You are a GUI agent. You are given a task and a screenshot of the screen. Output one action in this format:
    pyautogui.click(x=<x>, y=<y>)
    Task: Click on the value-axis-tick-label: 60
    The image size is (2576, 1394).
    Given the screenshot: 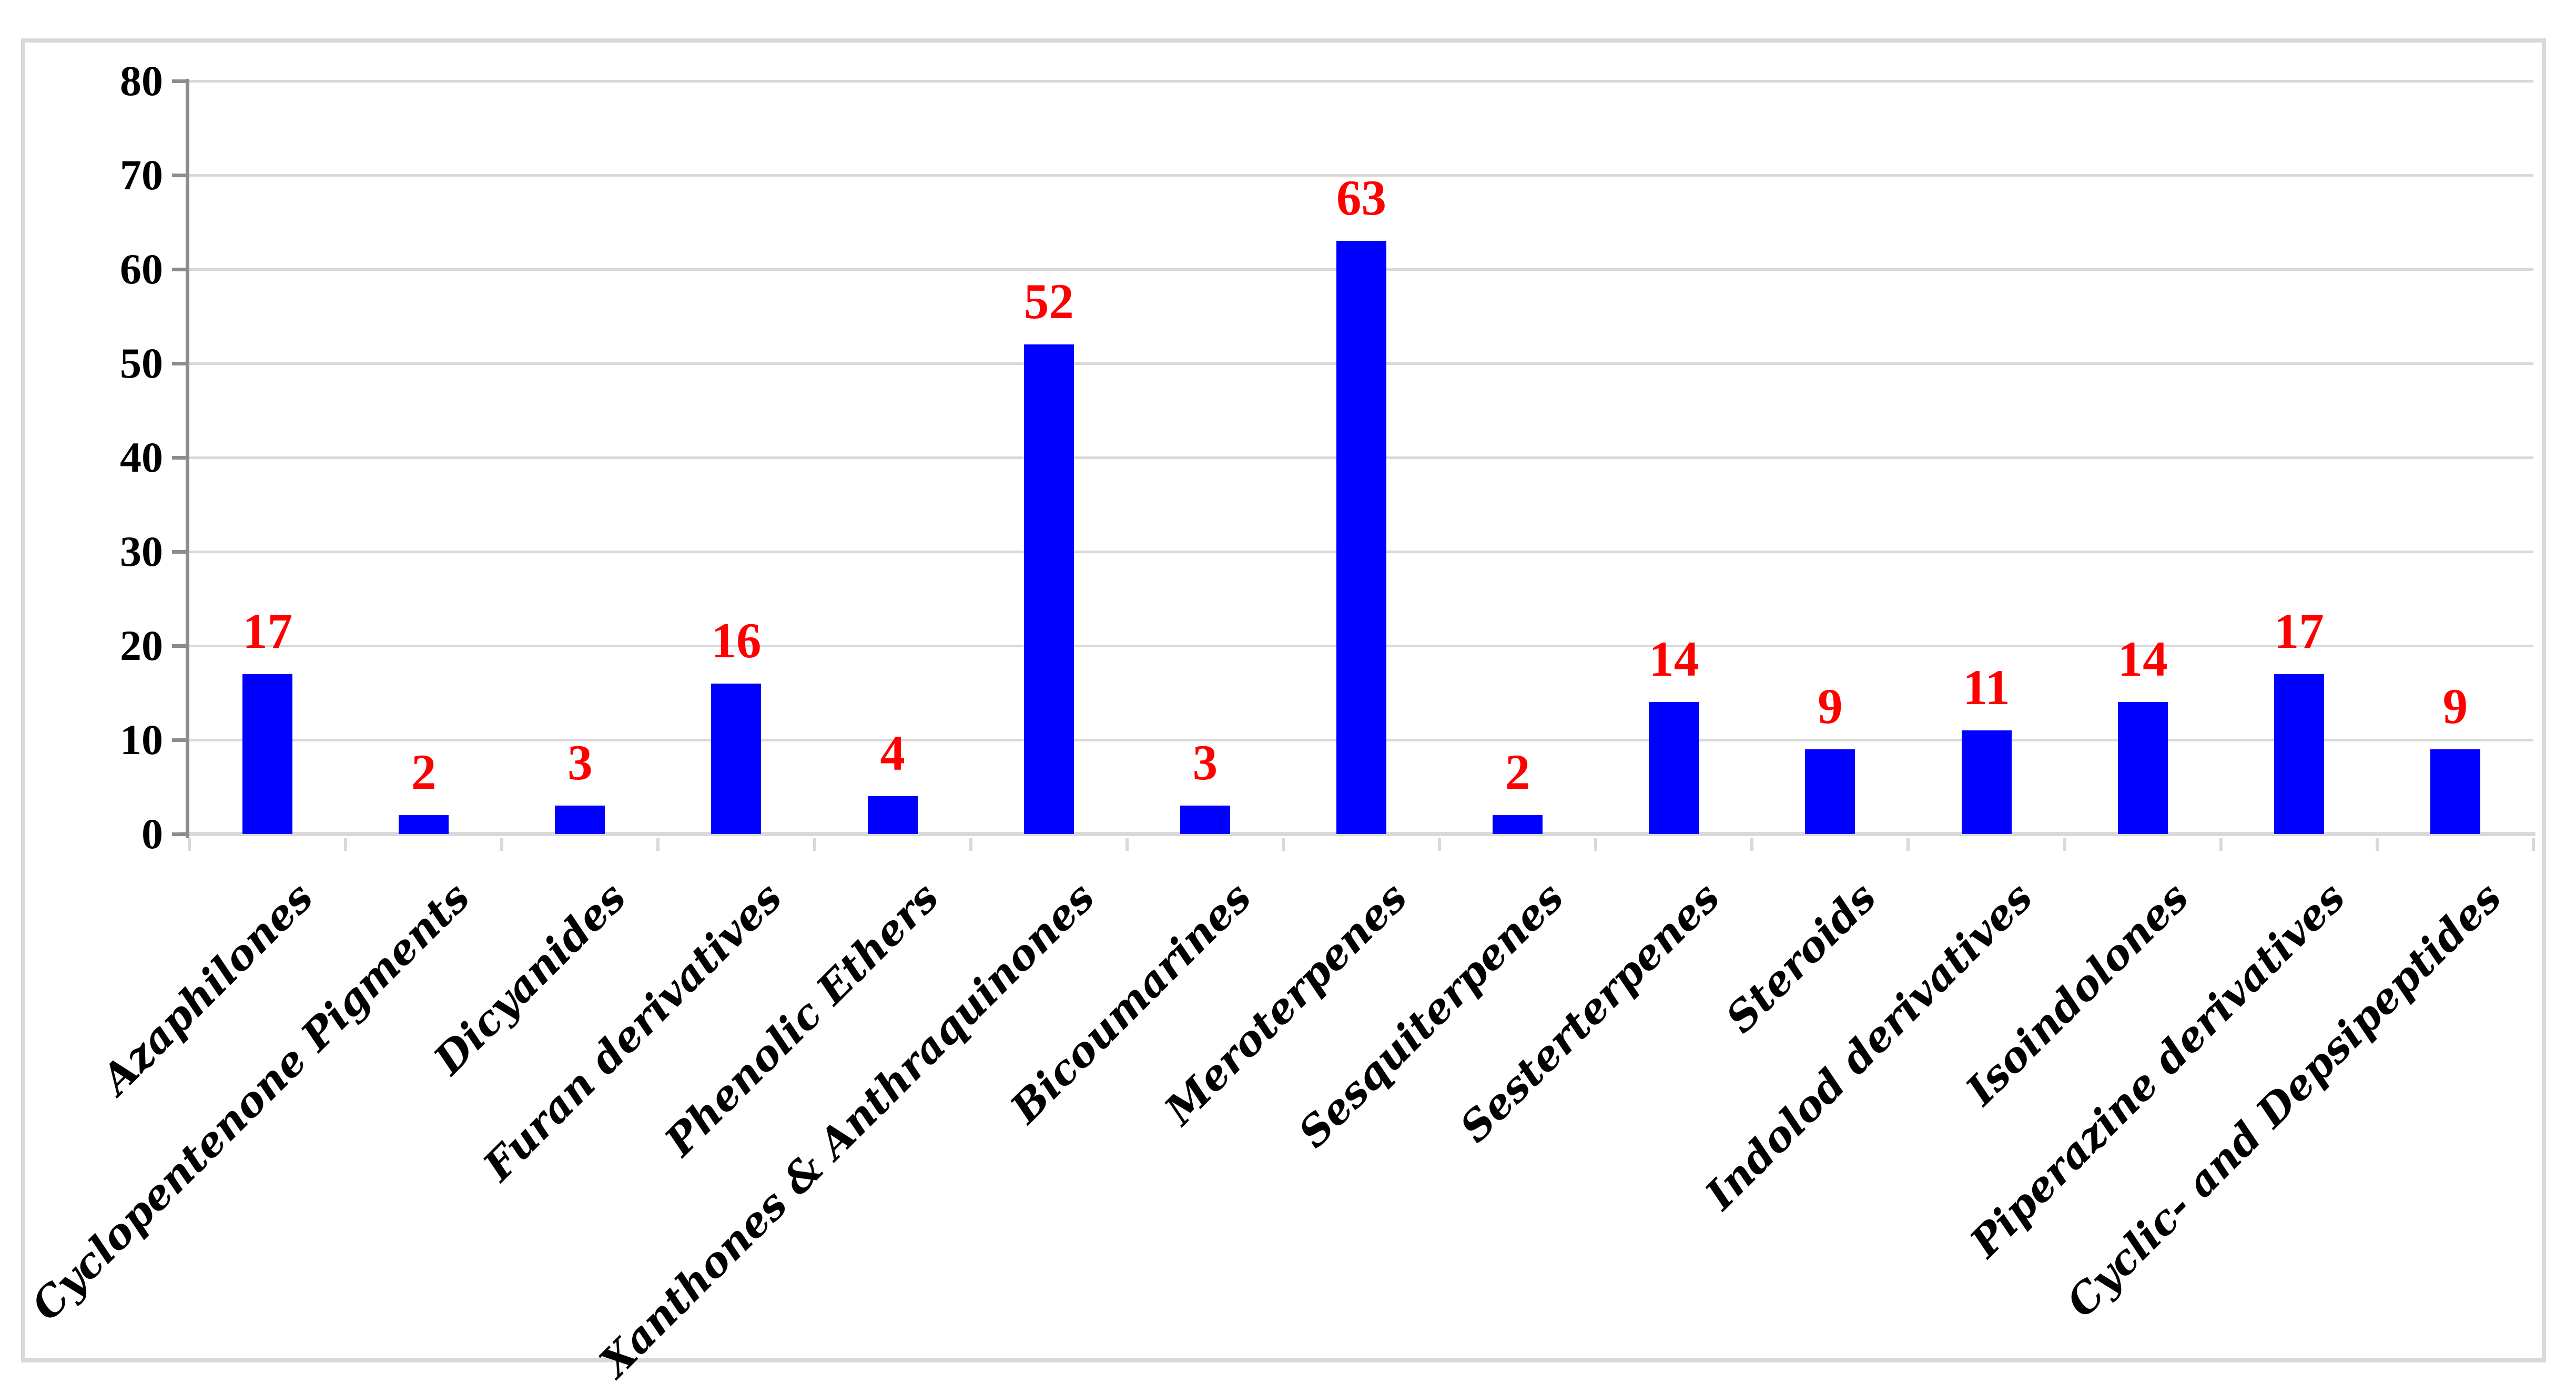 What is the action you would take?
    pyautogui.click(x=142, y=269)
    